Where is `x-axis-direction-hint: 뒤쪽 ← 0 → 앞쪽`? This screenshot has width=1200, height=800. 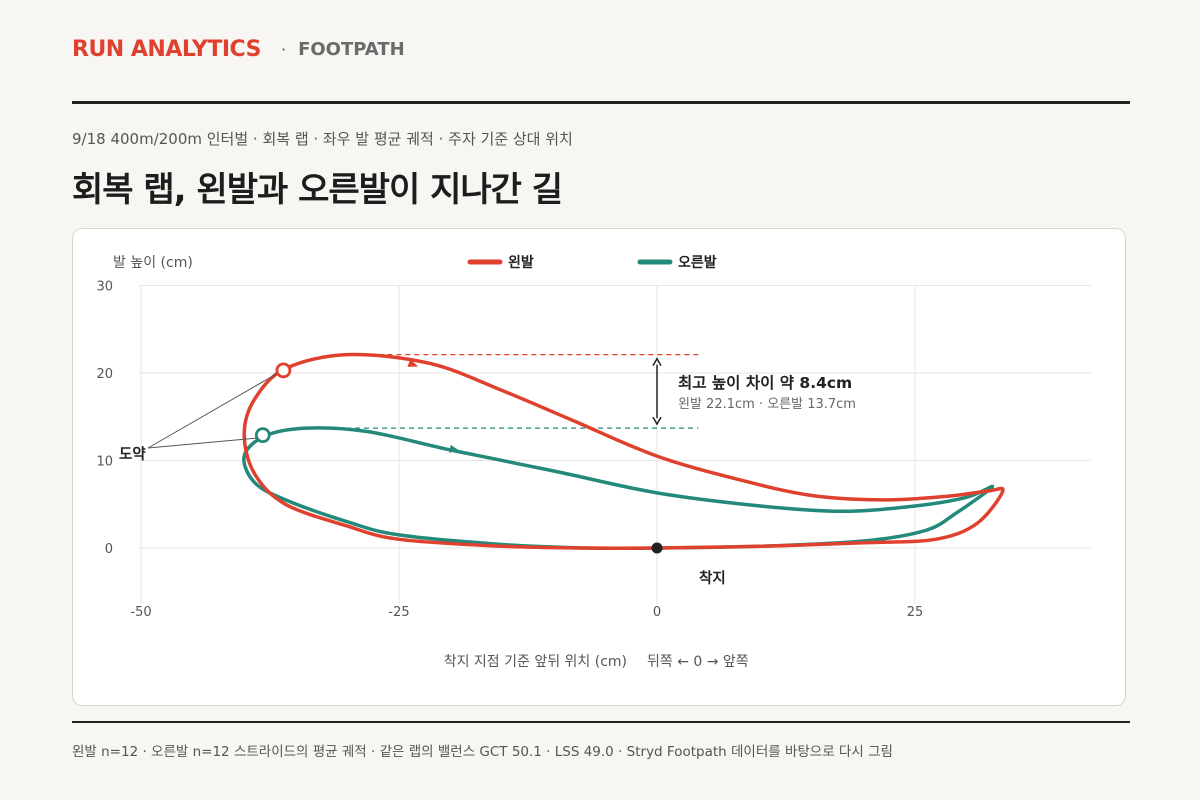
x-axis-direction-hint: 뒤쪽 ← 0 → 앞쪽 is located at coordinates (698, 662).